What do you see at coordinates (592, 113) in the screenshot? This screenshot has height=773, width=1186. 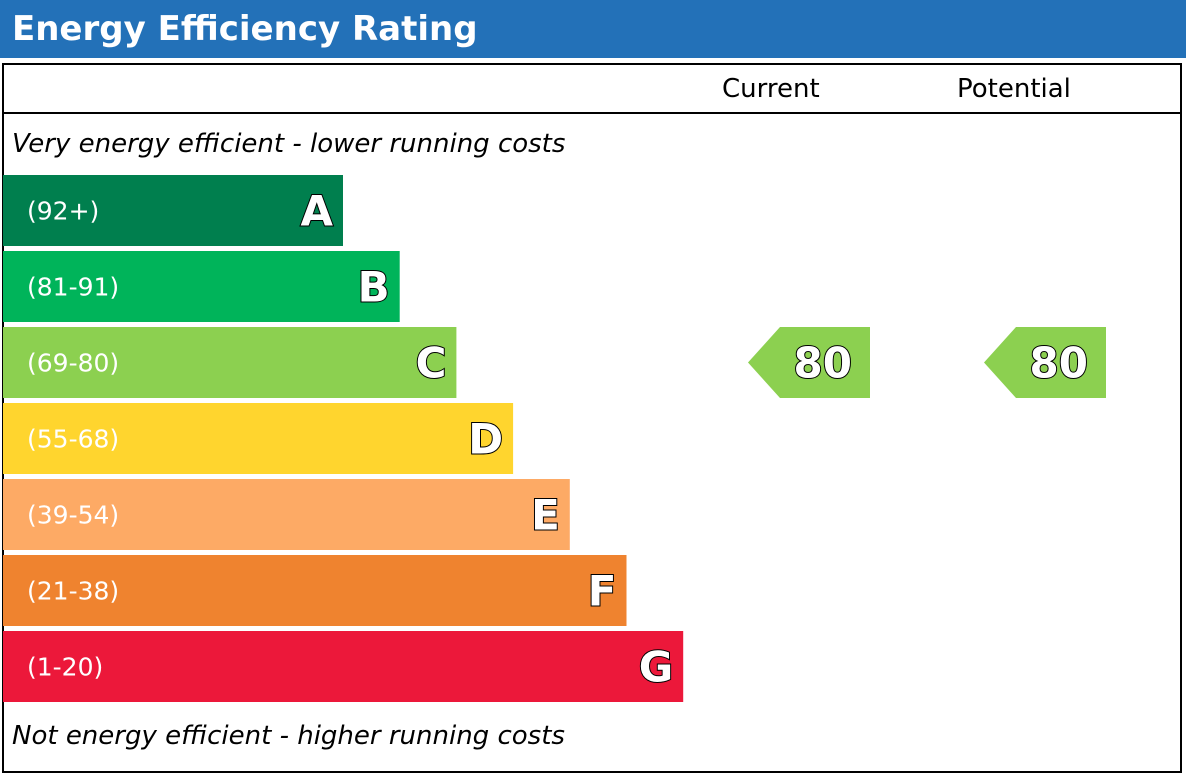 I see `header-divider` at bounding box center [592, 113].